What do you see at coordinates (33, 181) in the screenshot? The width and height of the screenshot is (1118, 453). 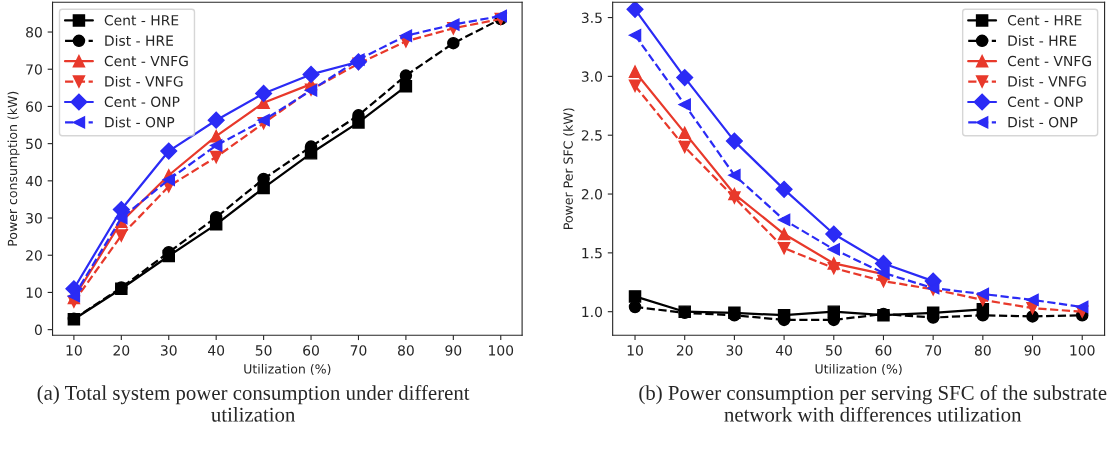 I see `y-tick-label: 40` at bounding box center [33, 181].